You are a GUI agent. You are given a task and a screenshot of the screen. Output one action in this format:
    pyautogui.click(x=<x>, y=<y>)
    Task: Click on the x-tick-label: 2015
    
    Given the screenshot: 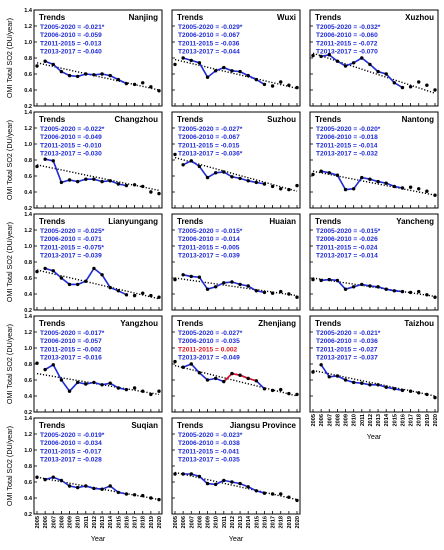 What is the action you would take?
    pyautogui.click(x=119, y=522)
    